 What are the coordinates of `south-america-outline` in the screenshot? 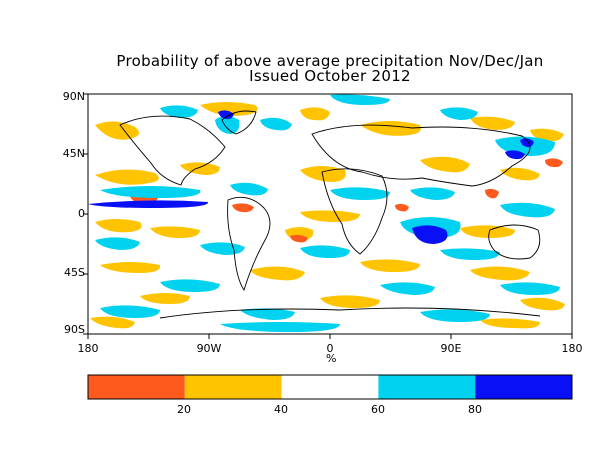 It's located at (249, 244).